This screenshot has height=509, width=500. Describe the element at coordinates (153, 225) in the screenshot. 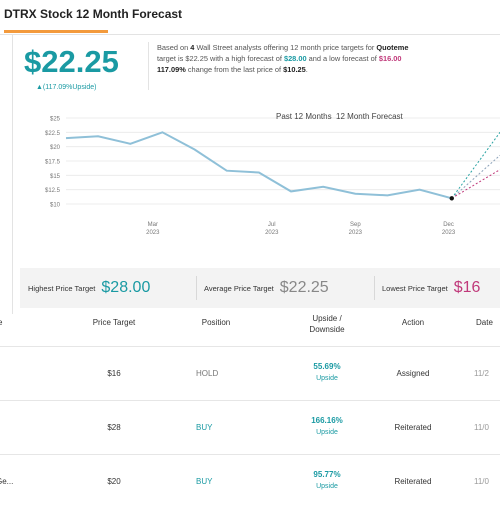

I see `x-tick-month: Mar` at that location.